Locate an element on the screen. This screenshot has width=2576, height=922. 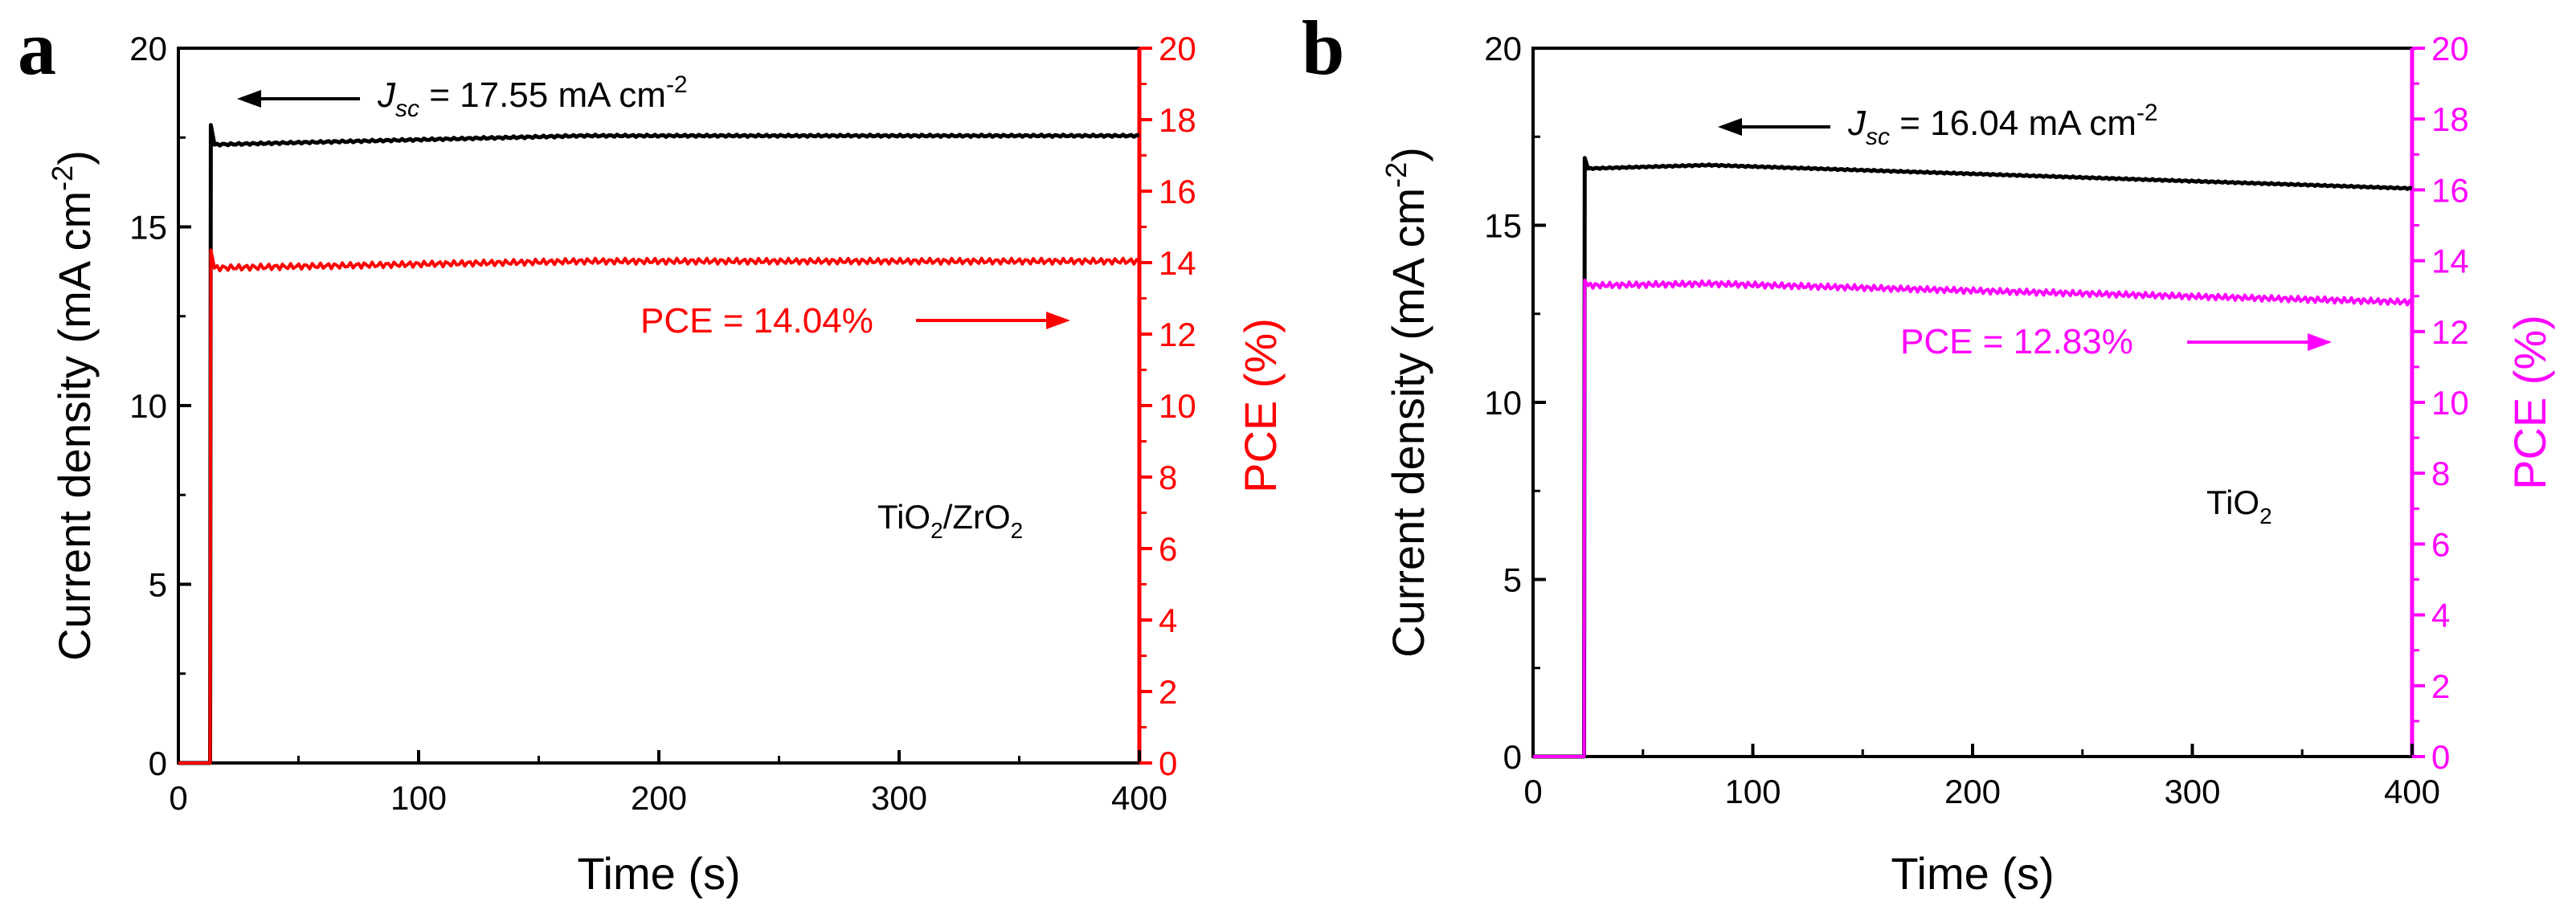
jsc-annotation: Jsc = 16.04 mA cm-2 is located at coordinates (2002, 125).